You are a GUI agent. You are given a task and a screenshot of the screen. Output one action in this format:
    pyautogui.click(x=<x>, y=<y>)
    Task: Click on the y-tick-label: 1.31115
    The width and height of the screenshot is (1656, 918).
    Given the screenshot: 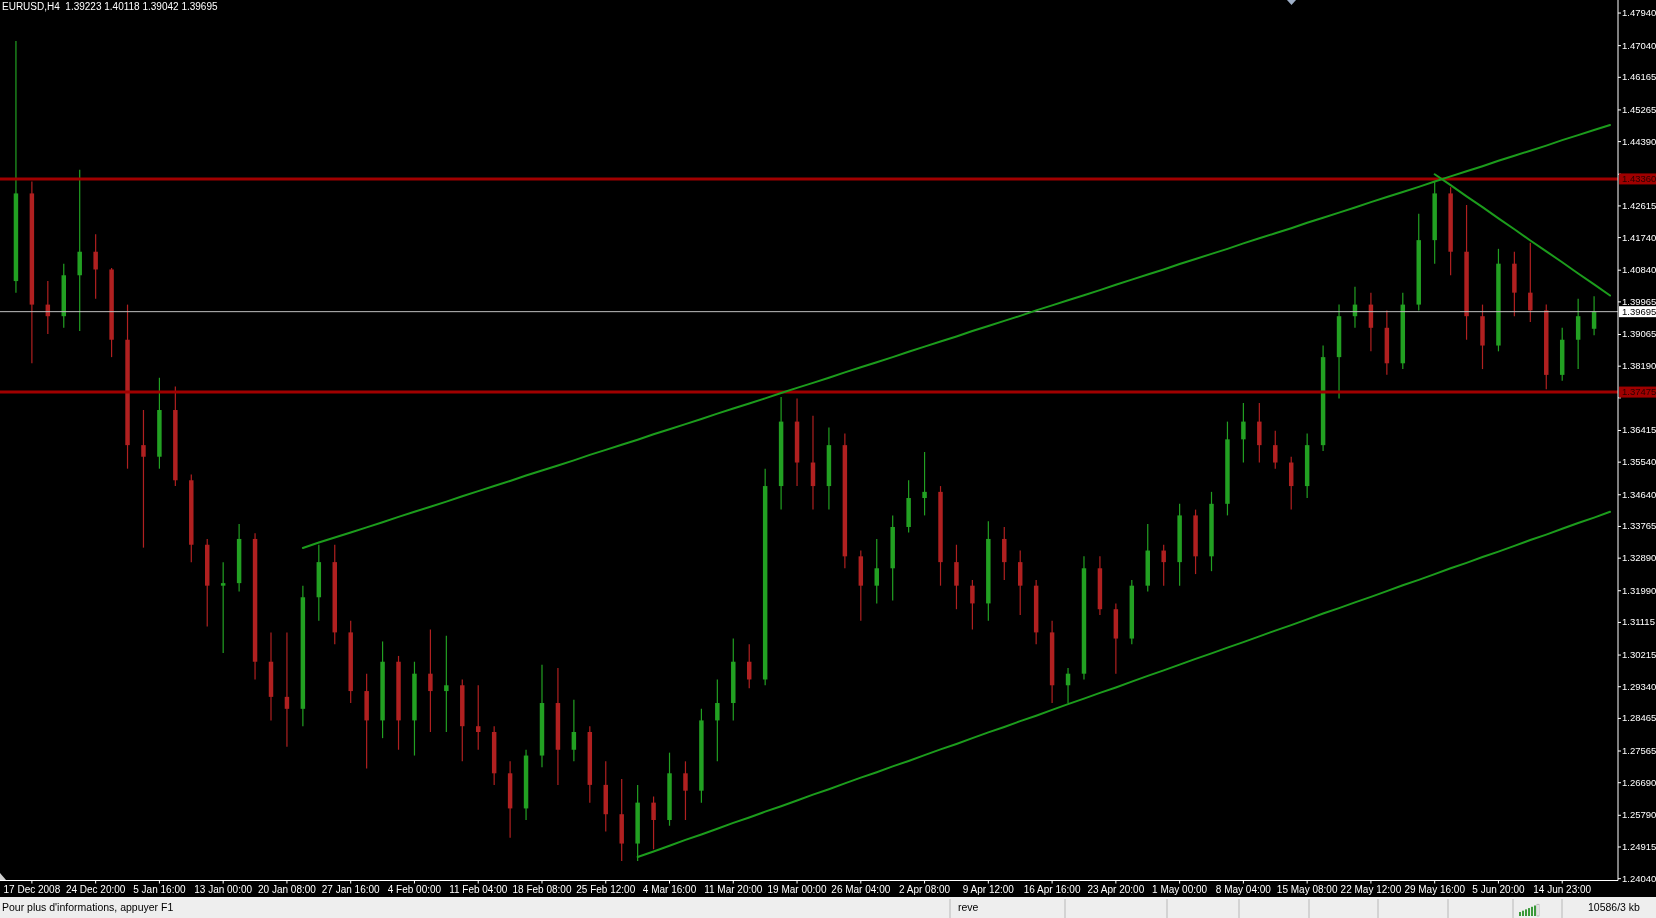 What is the action you would take?
    pyautogui.click(x=1638, y=621)
    